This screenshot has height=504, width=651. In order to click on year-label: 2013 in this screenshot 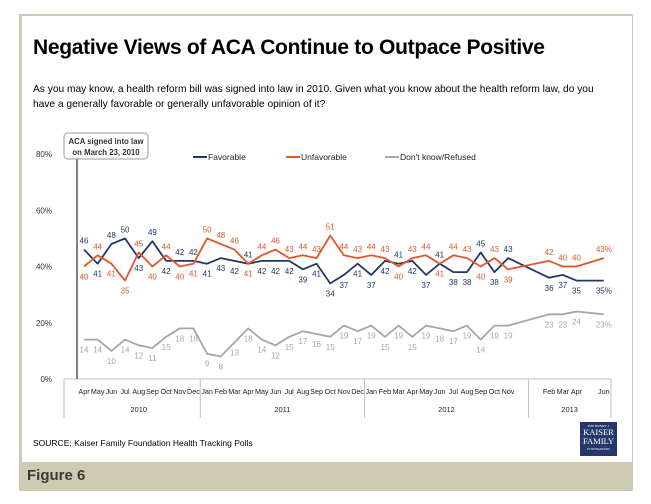, I will do `click(569, 409)`.